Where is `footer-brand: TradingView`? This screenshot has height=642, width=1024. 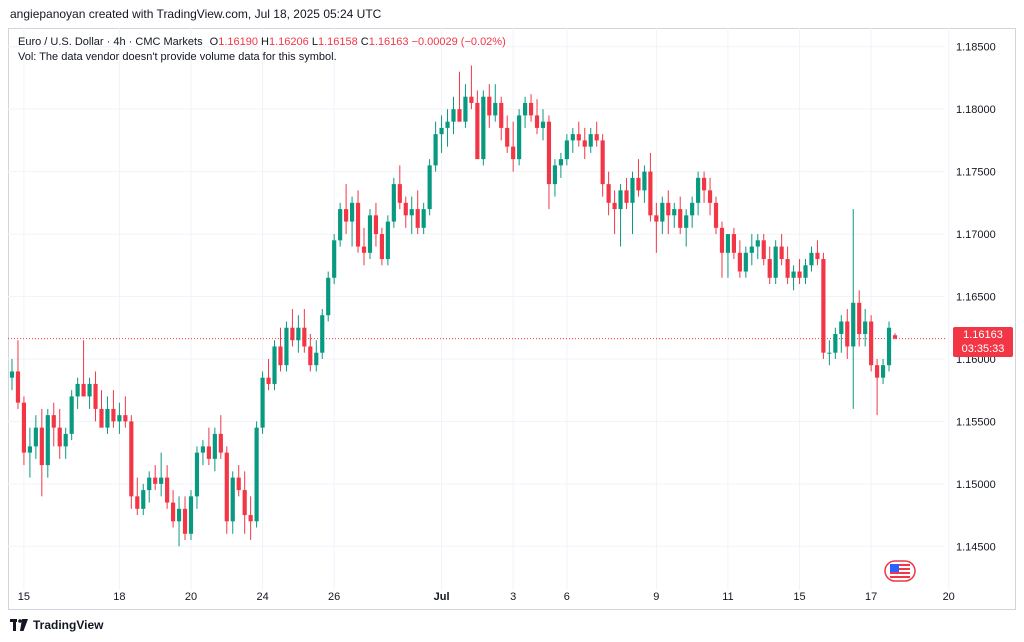
footer-brand: TradingView is located at coordinates (68, 625).